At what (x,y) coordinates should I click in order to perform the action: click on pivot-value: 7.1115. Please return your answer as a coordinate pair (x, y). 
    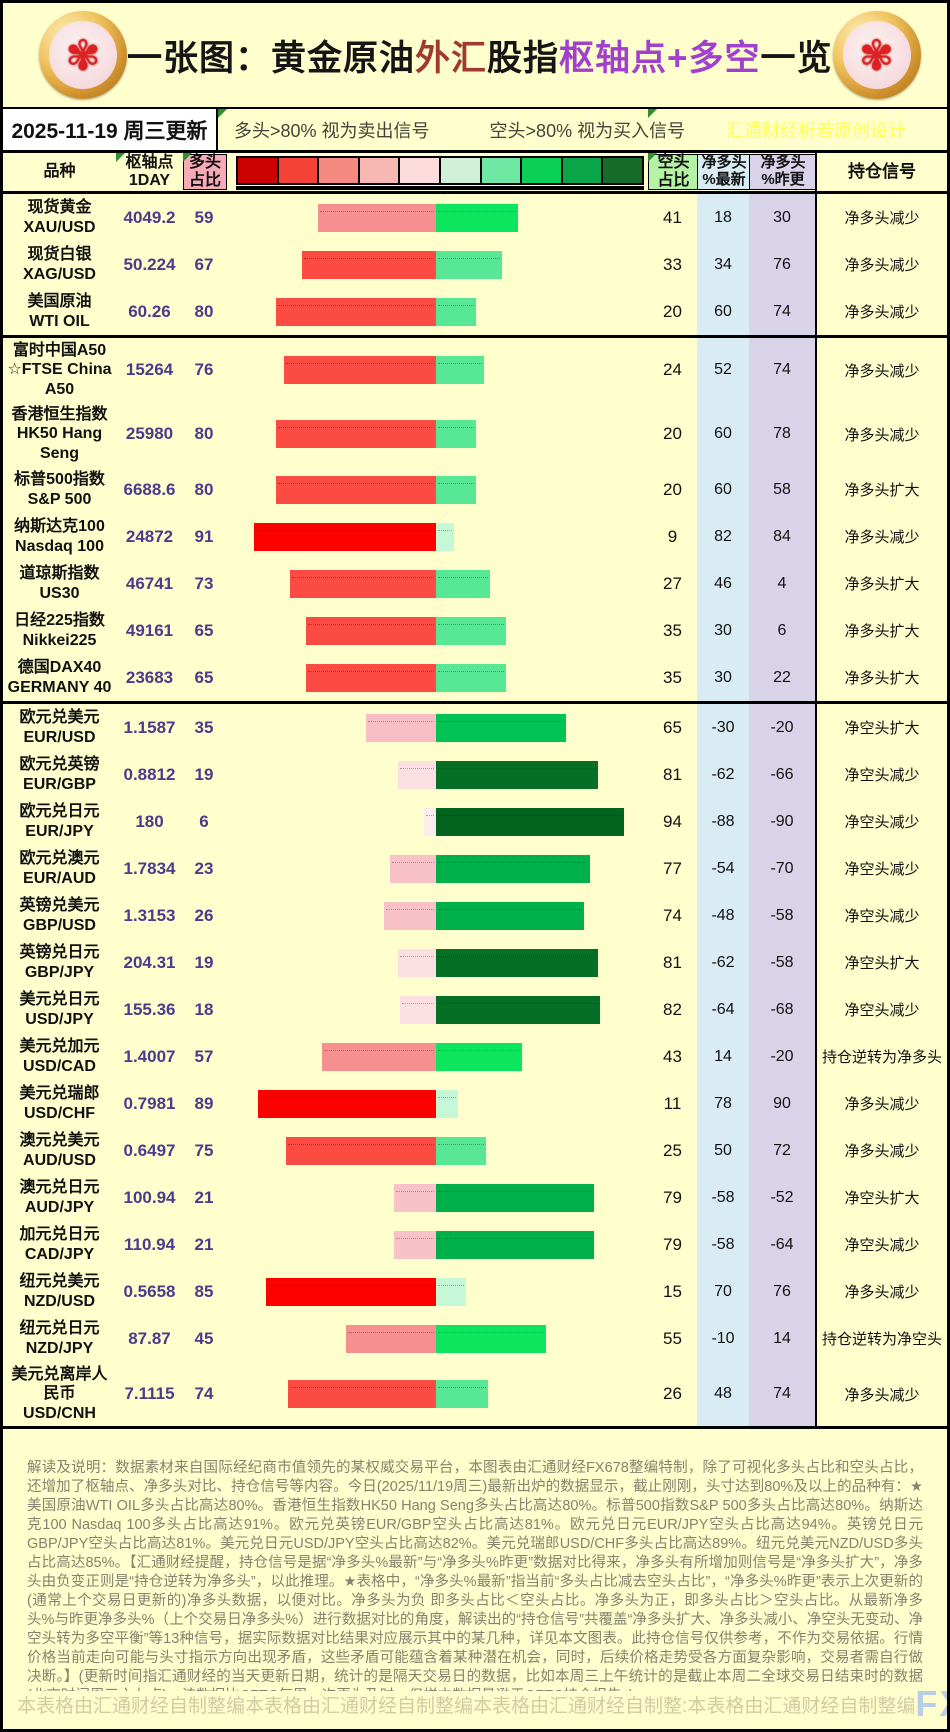
    Looking at the image, I should click on (149, 1393).